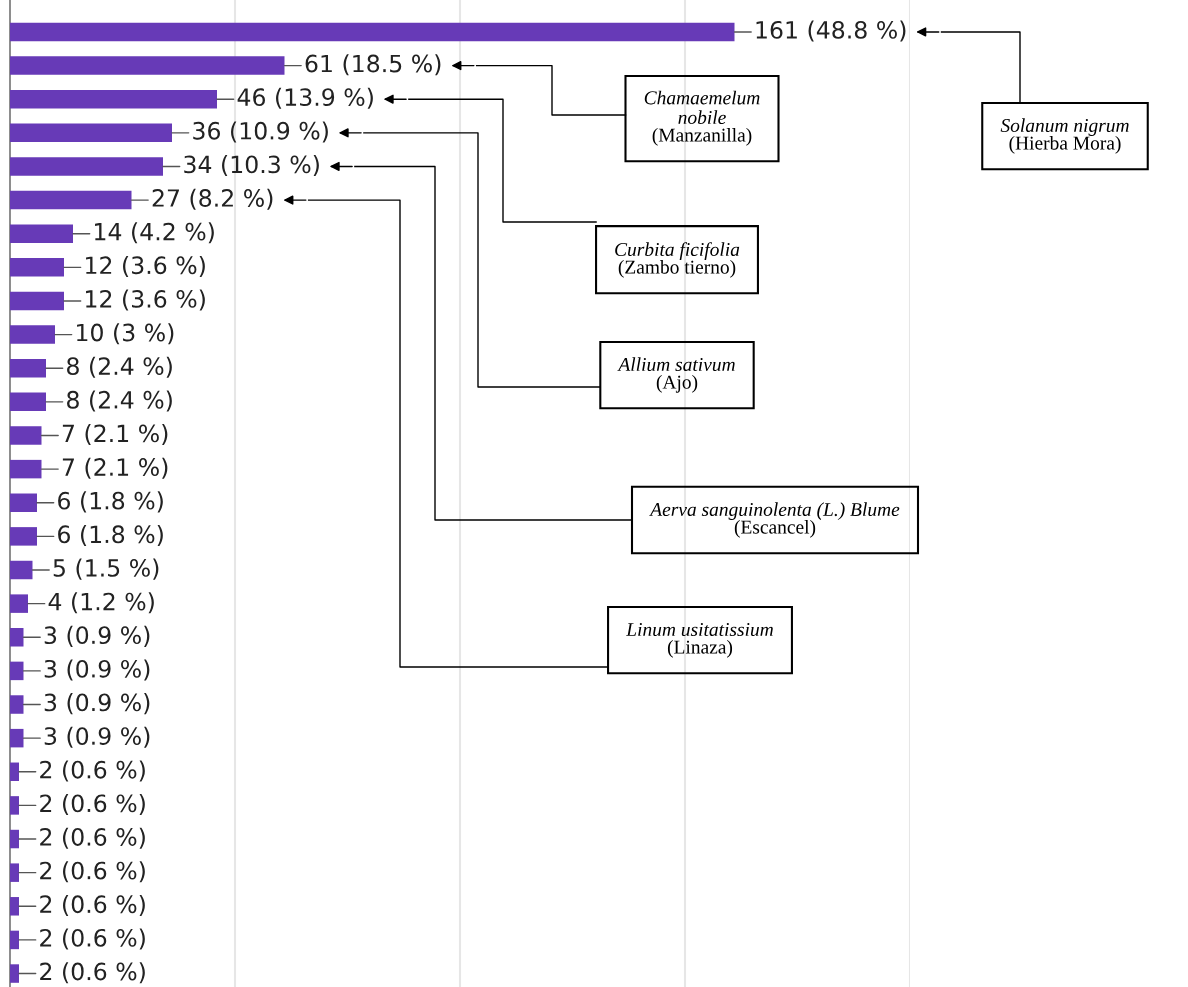 The image size is (1188, 987). Describe the element at coordinates (677, 260) in the screenshot. I see `annotation: Curbita ficifolia (Zambo tierno)` at that location.